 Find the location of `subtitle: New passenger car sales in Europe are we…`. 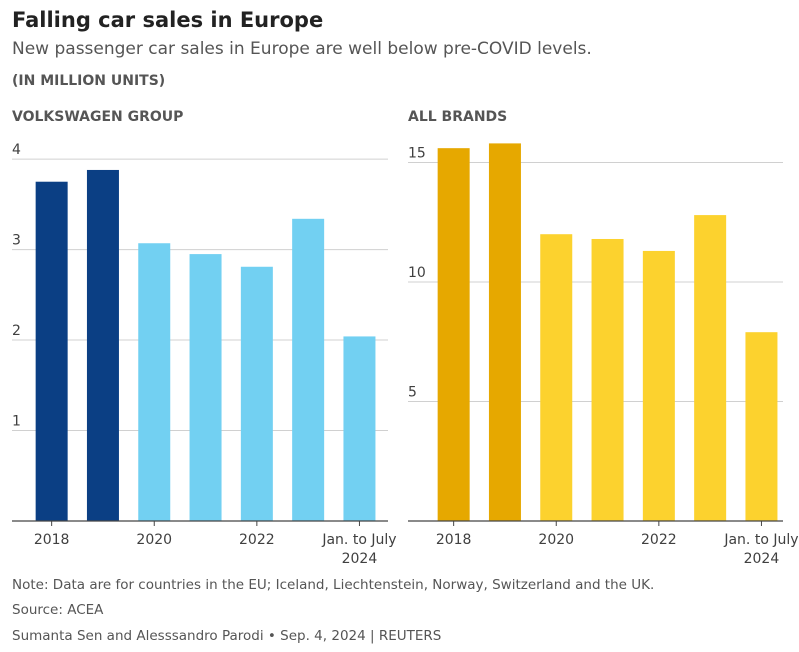

subtitle: New passenger car sales in Europe are we… is located at coordinates (302, 49).